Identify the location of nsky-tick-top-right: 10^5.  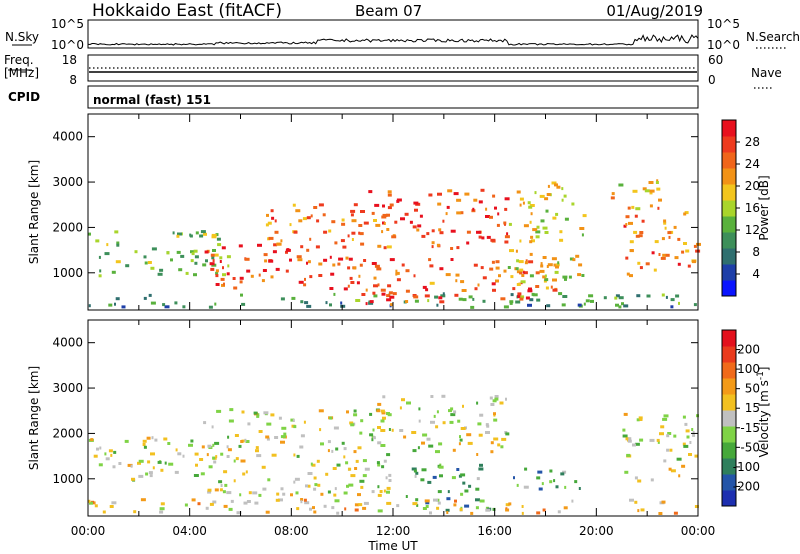
(723, 24).